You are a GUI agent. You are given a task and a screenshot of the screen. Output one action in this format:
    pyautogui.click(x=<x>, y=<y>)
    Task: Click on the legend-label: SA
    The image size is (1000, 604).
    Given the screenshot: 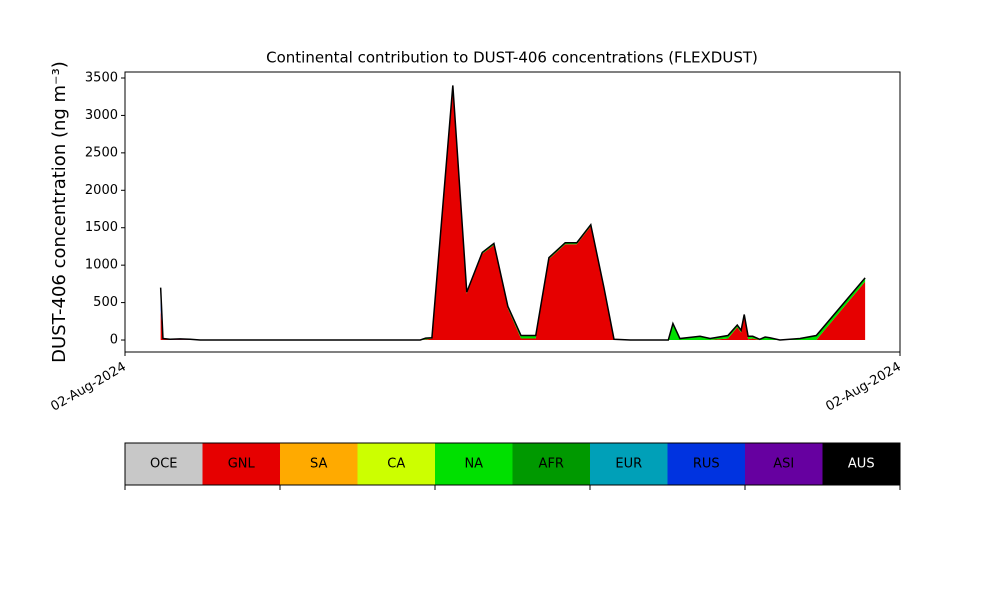 What is the action you would take?
    pyautogui.click(x=318, y=464)
    